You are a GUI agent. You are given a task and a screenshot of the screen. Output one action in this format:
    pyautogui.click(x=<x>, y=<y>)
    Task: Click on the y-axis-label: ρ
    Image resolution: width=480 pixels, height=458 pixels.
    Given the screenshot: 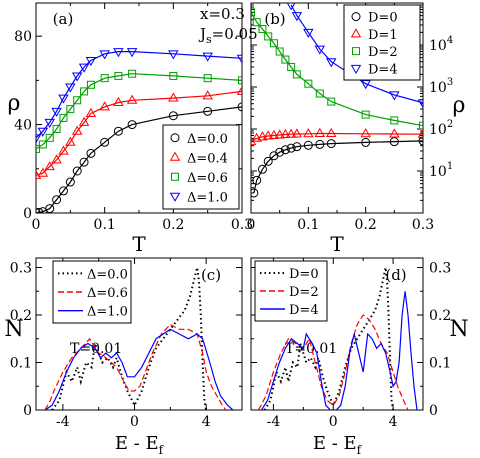 What is the action you would take?
    pyautogui.click(x=14, y=103)
    